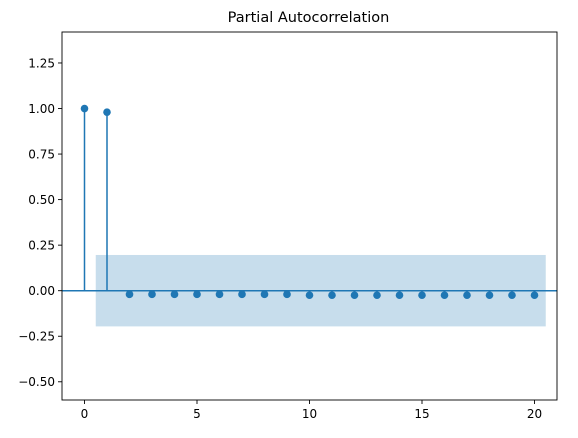 This screenshot has height=438, width=578. What do you see at coordinates (41, 63) in the screenshot?
I see `y-tick-label-7: 1.25` at bounding box center [41, 63].